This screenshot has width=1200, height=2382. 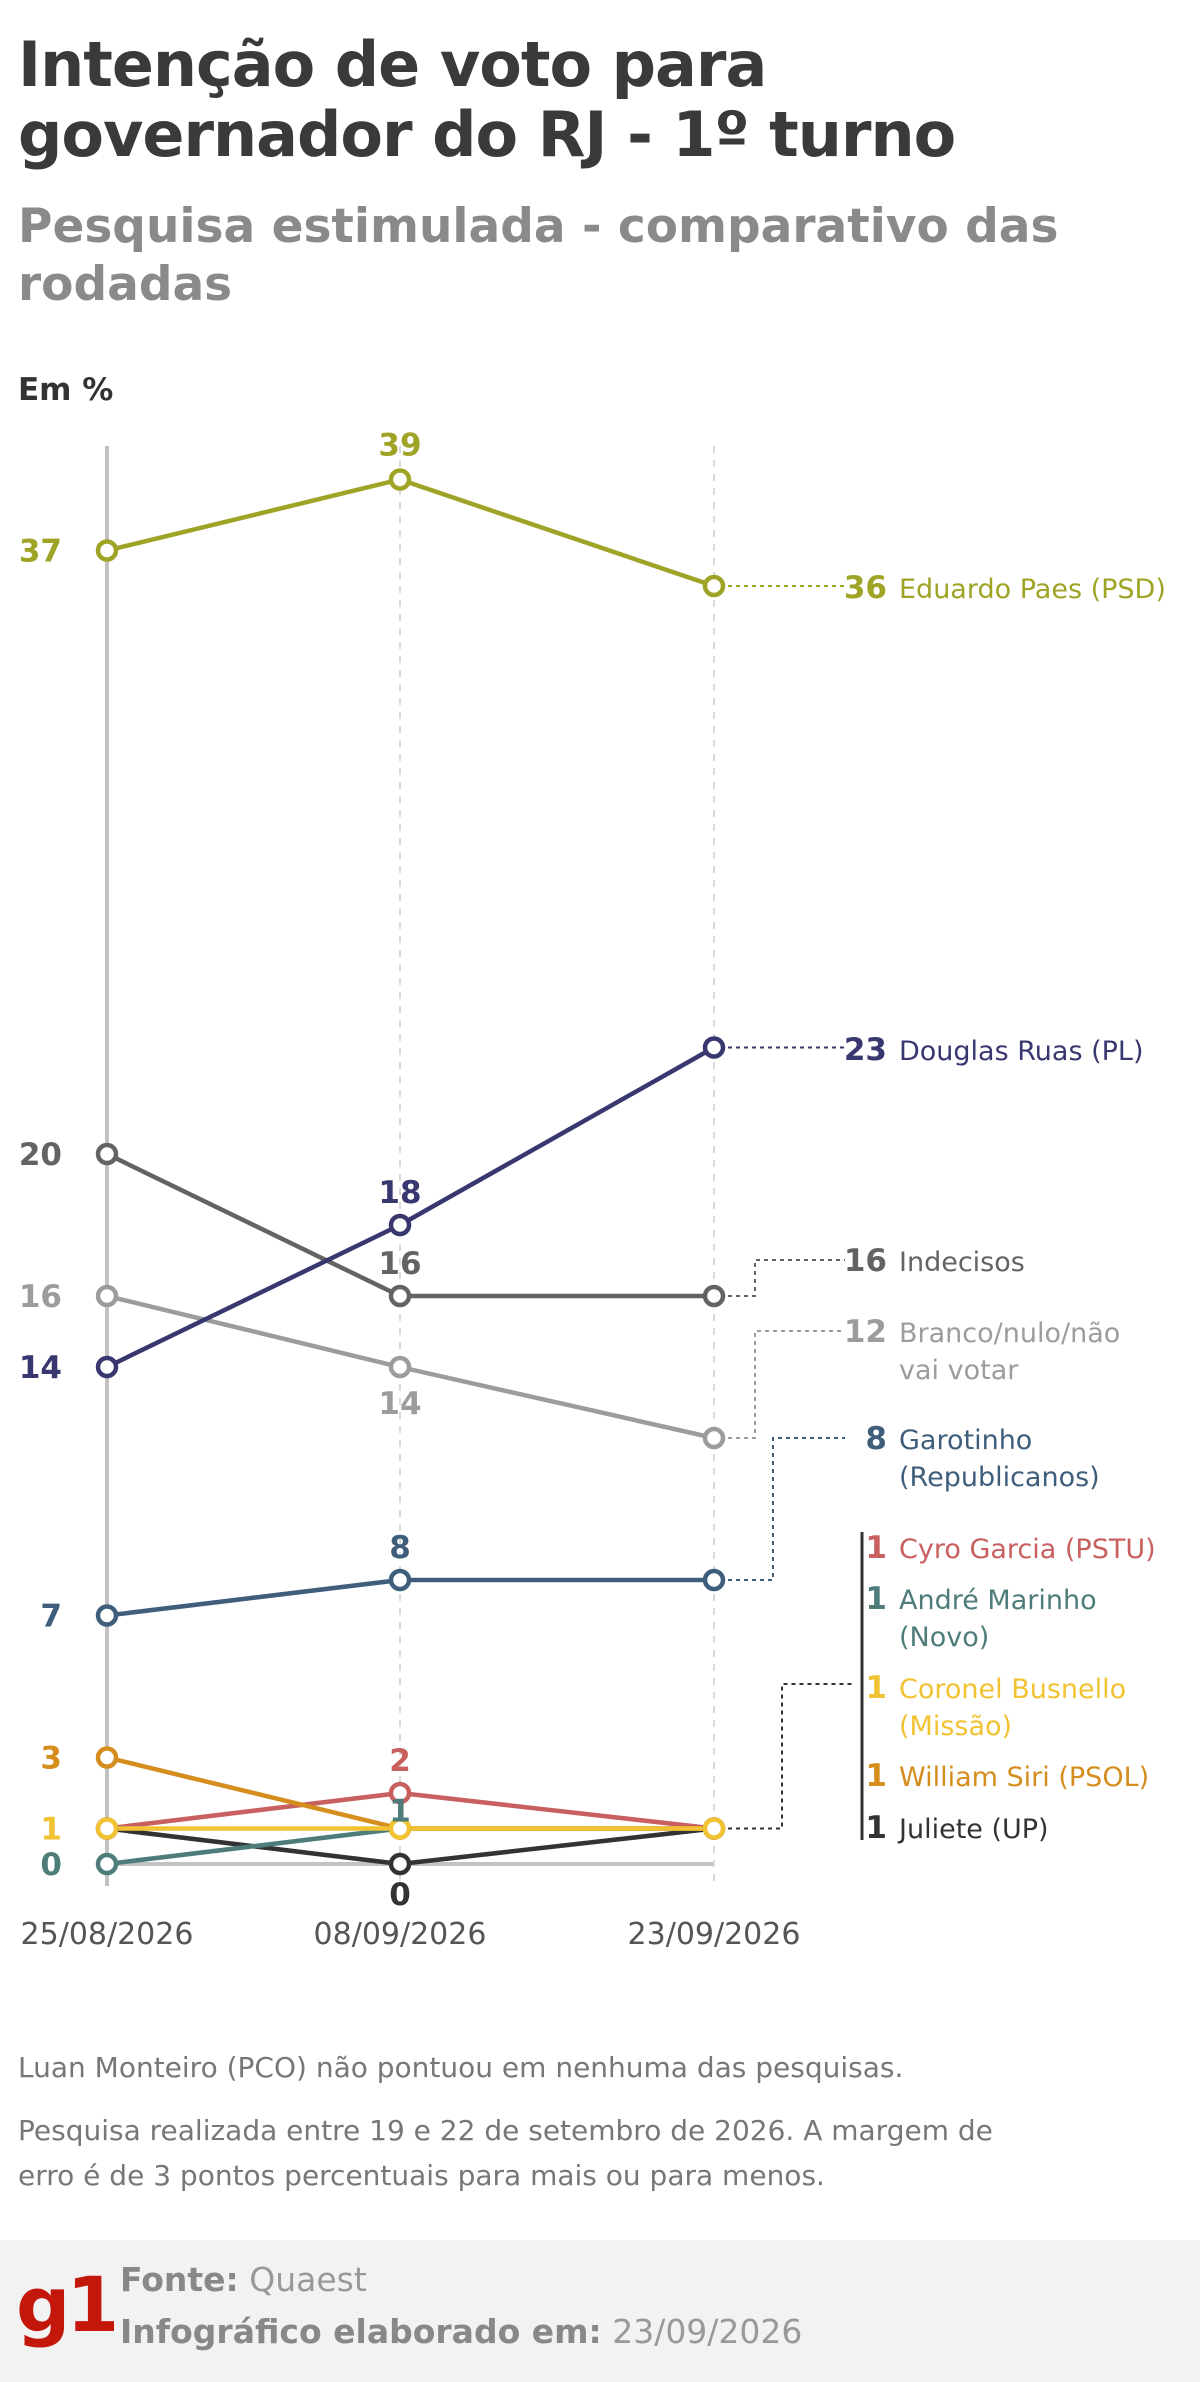 What do you see at coordinates (876, 1439) in the screenshot?
I see `legend-value: 8` at bounding box center [876, 1439].